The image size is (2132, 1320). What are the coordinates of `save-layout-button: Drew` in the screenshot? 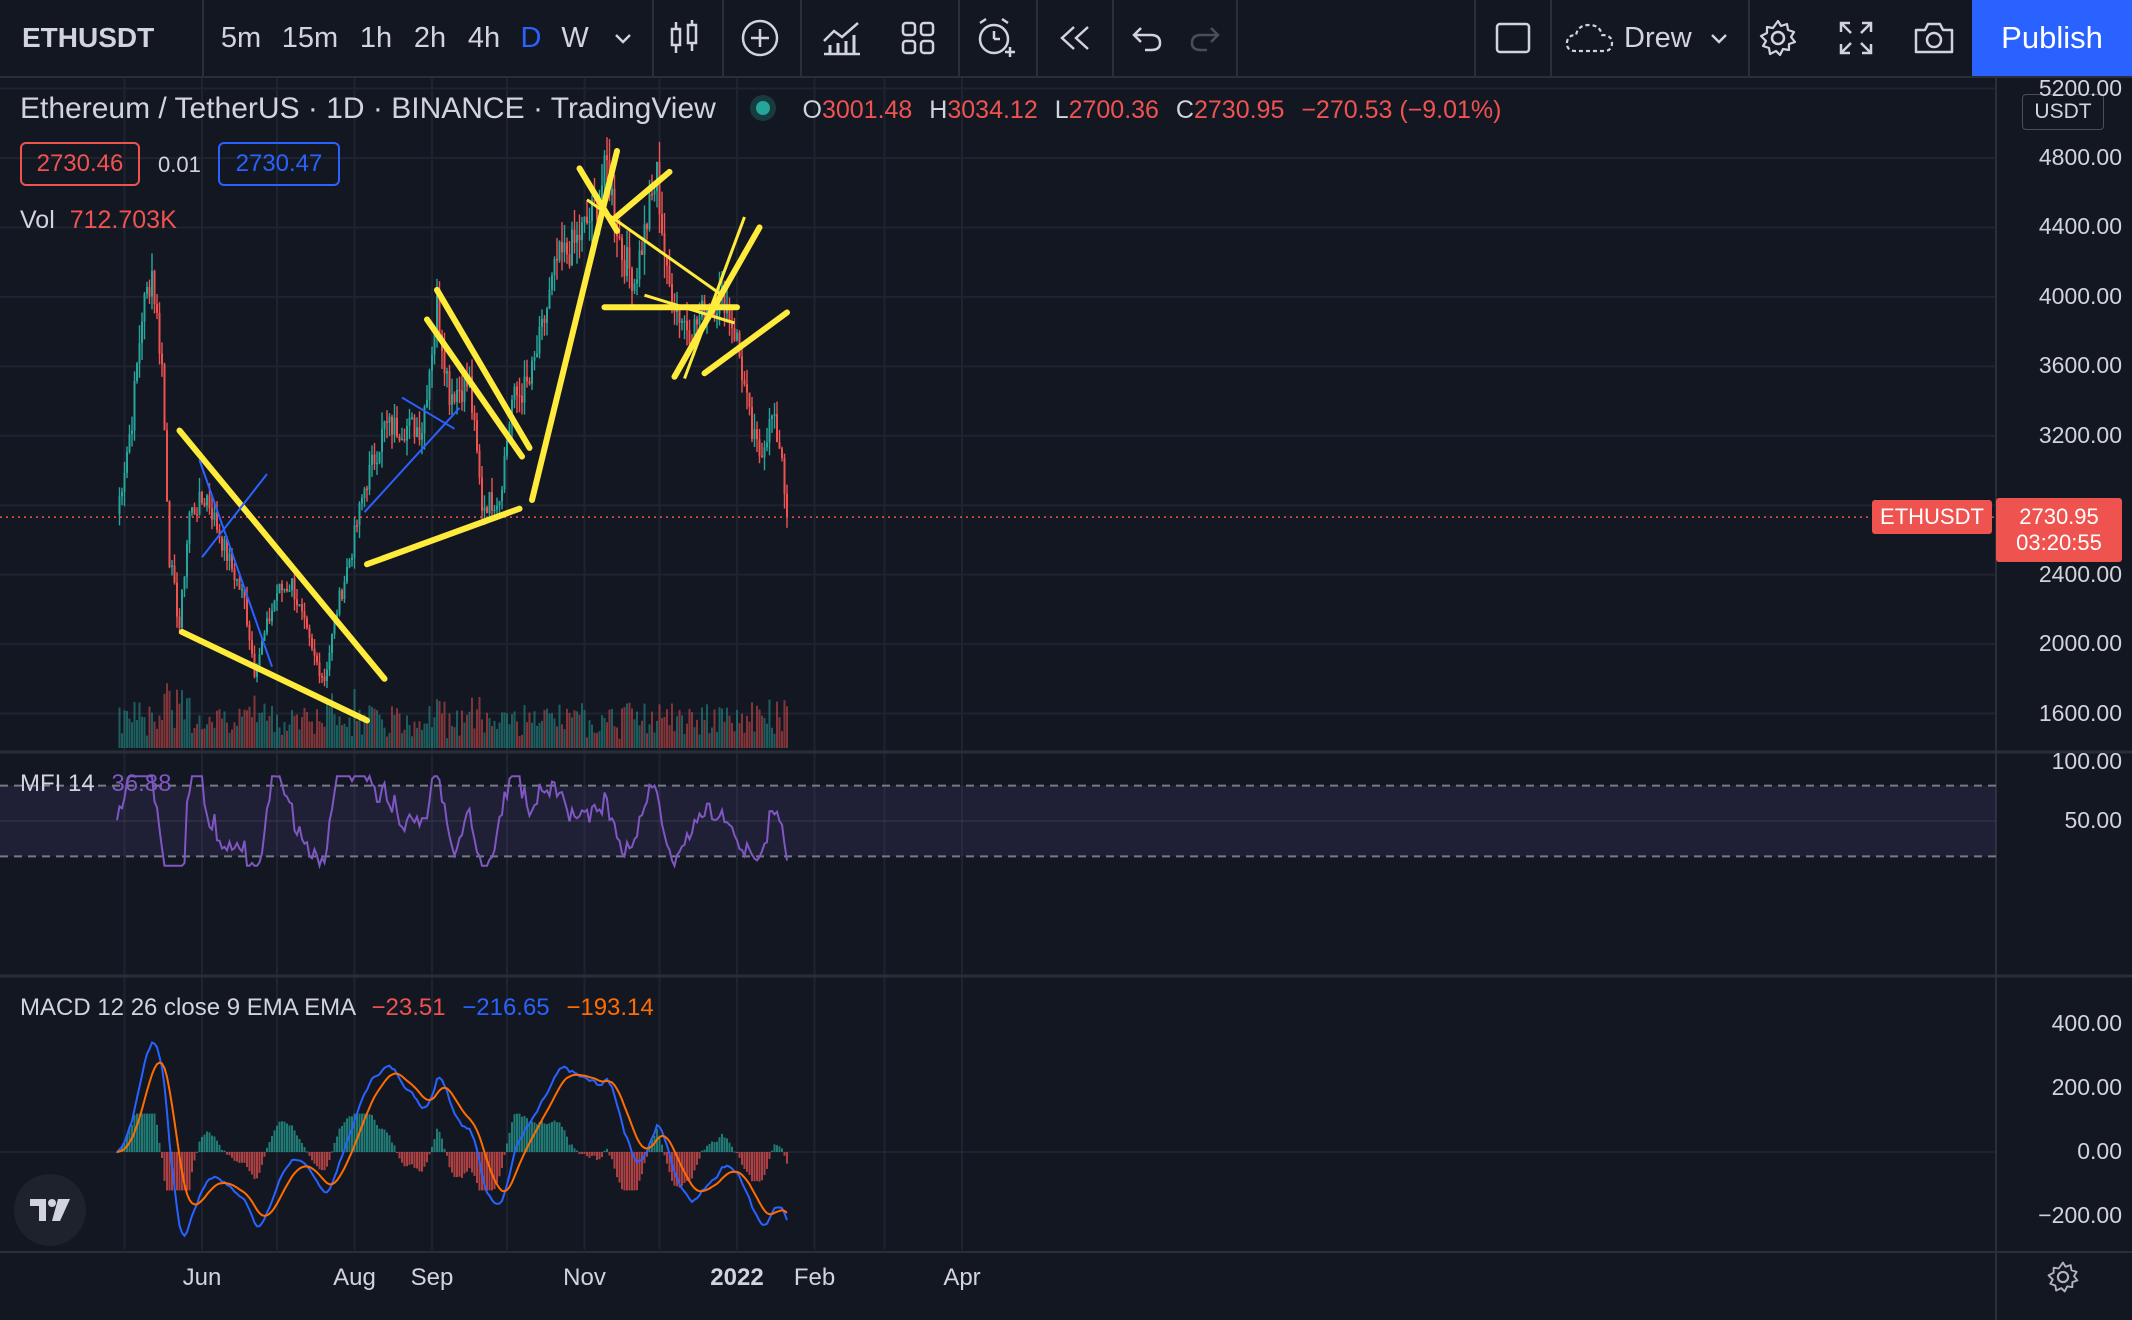 It's located at (1644, 38).